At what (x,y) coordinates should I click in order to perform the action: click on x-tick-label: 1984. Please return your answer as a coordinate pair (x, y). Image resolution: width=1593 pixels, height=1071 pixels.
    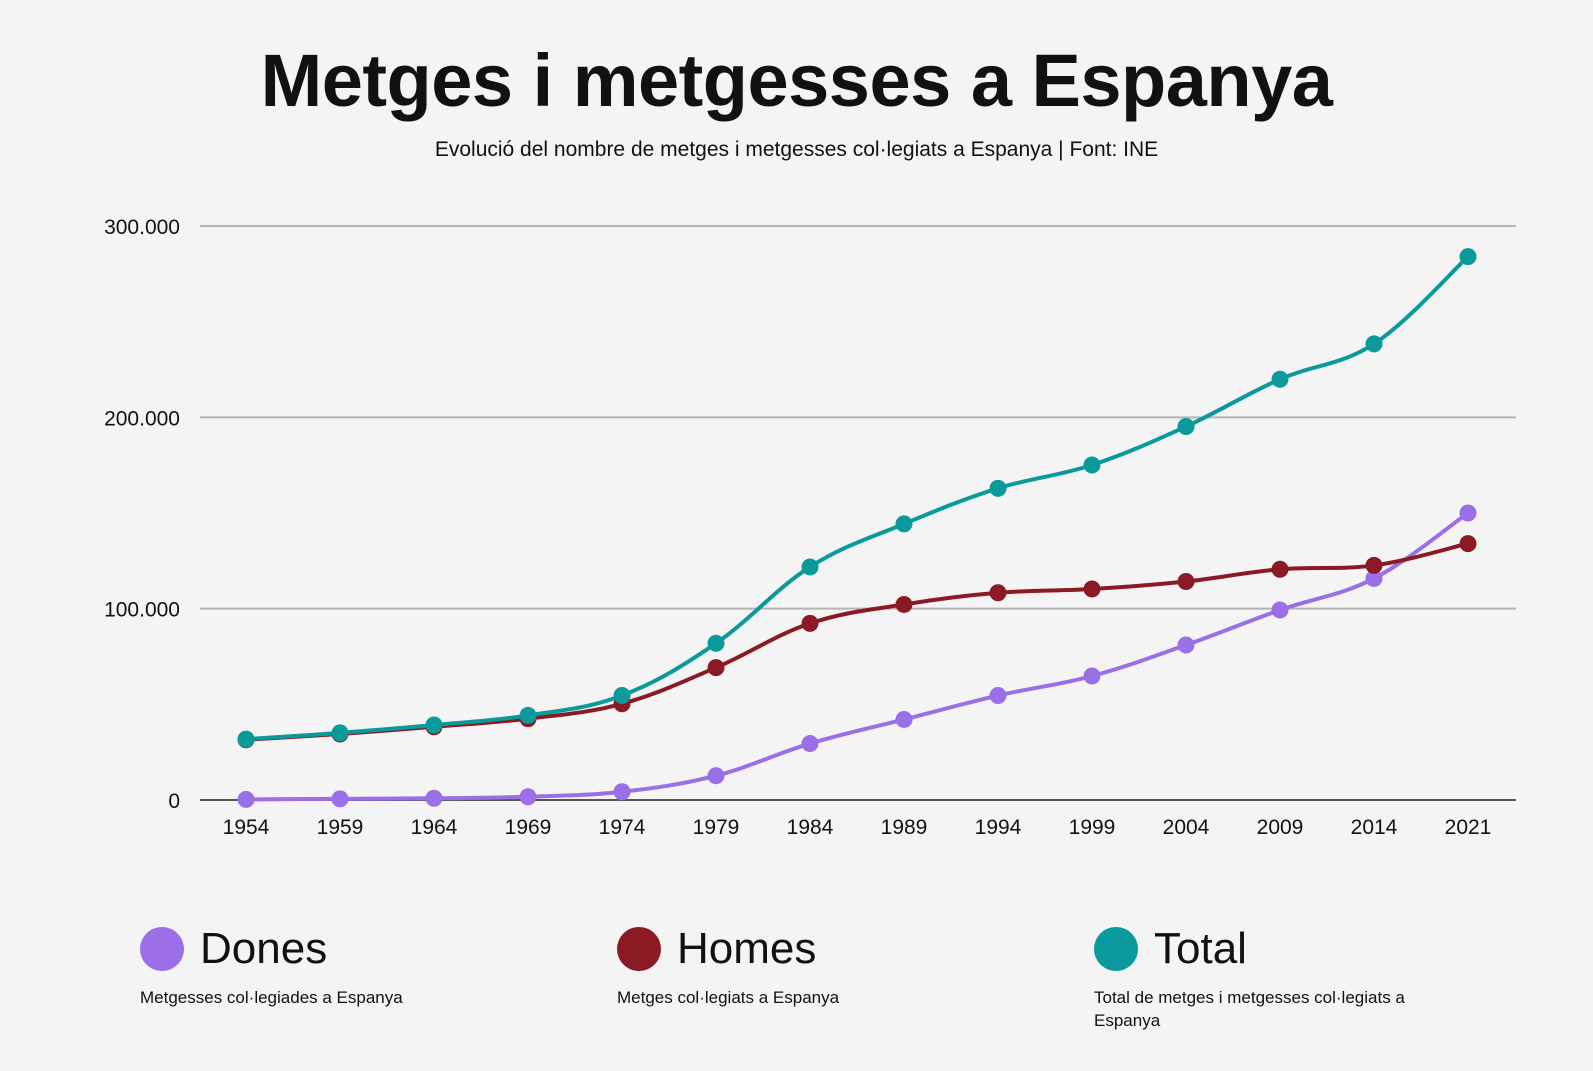
    Looking at the image, I should click on (810, 827).